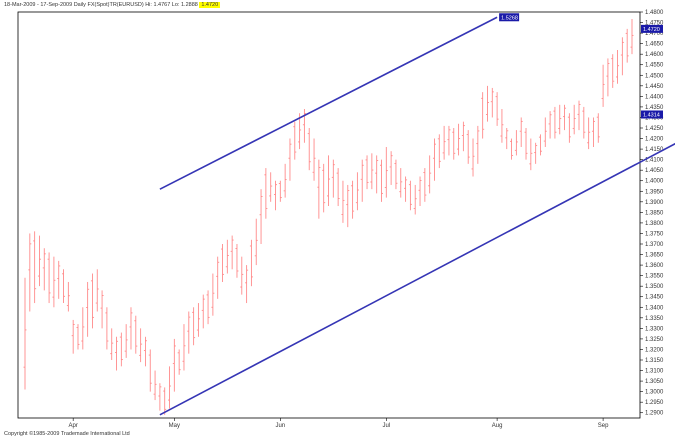  What do you see at coordinates (654, 372) in the screenshot?
I see `y-tick-label: 1.3100` at bounding box center [654, 372].